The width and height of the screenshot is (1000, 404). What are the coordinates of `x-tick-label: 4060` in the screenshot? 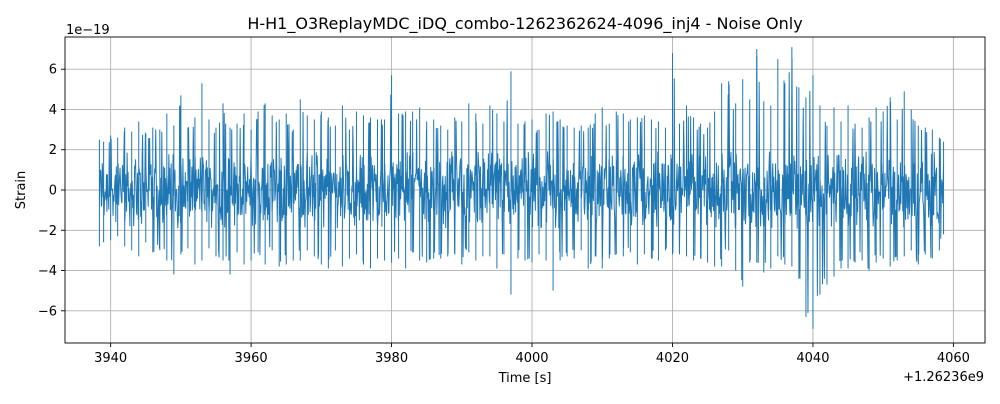 It's located at (953, 358).